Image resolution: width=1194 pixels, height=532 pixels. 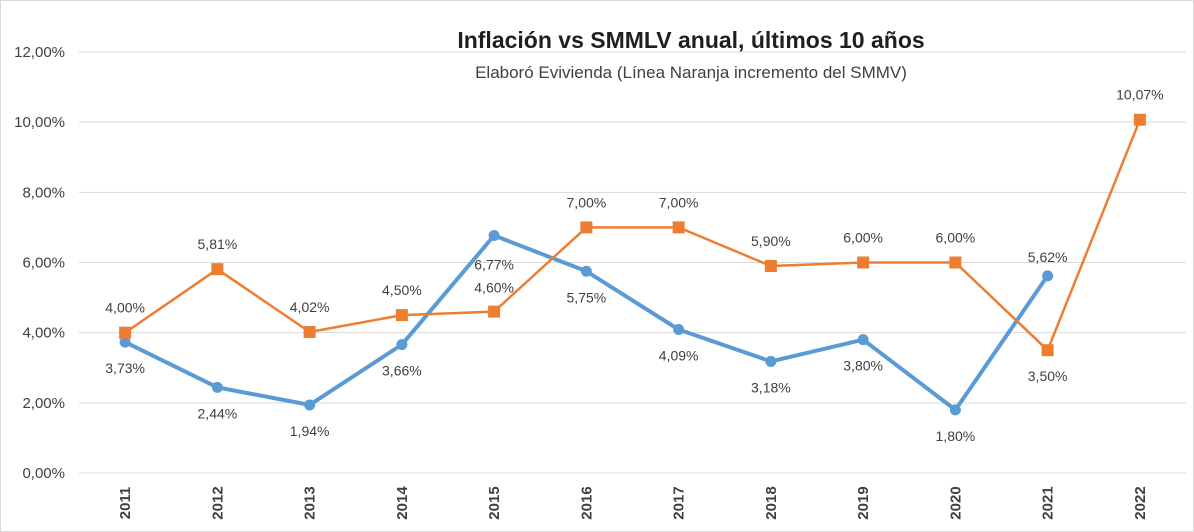 What do you see at coordinates (494, 288) in the screenshot?
I see `data-label: 4,60%` at bounding box center [494, 288].